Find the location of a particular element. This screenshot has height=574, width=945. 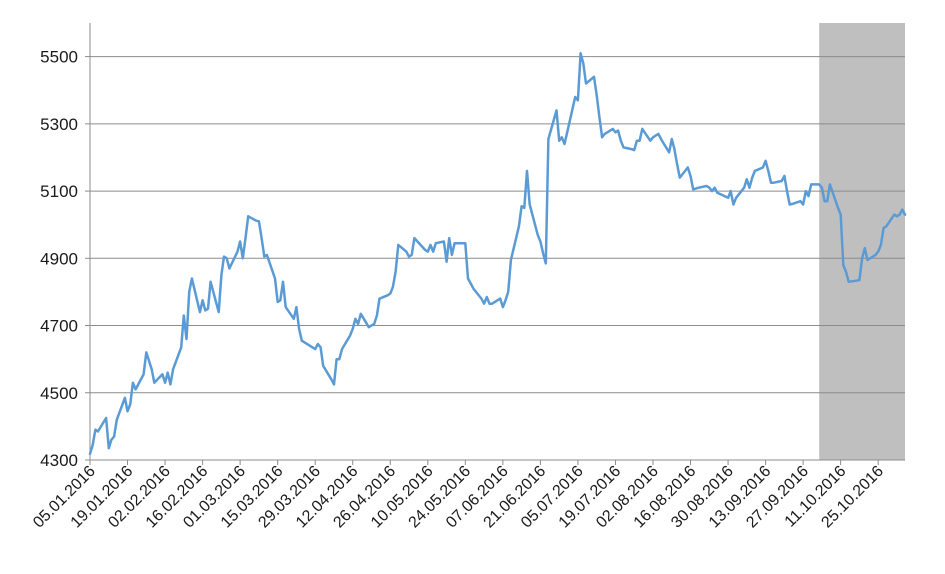

highlight-band is located at coordinates (862, 241).